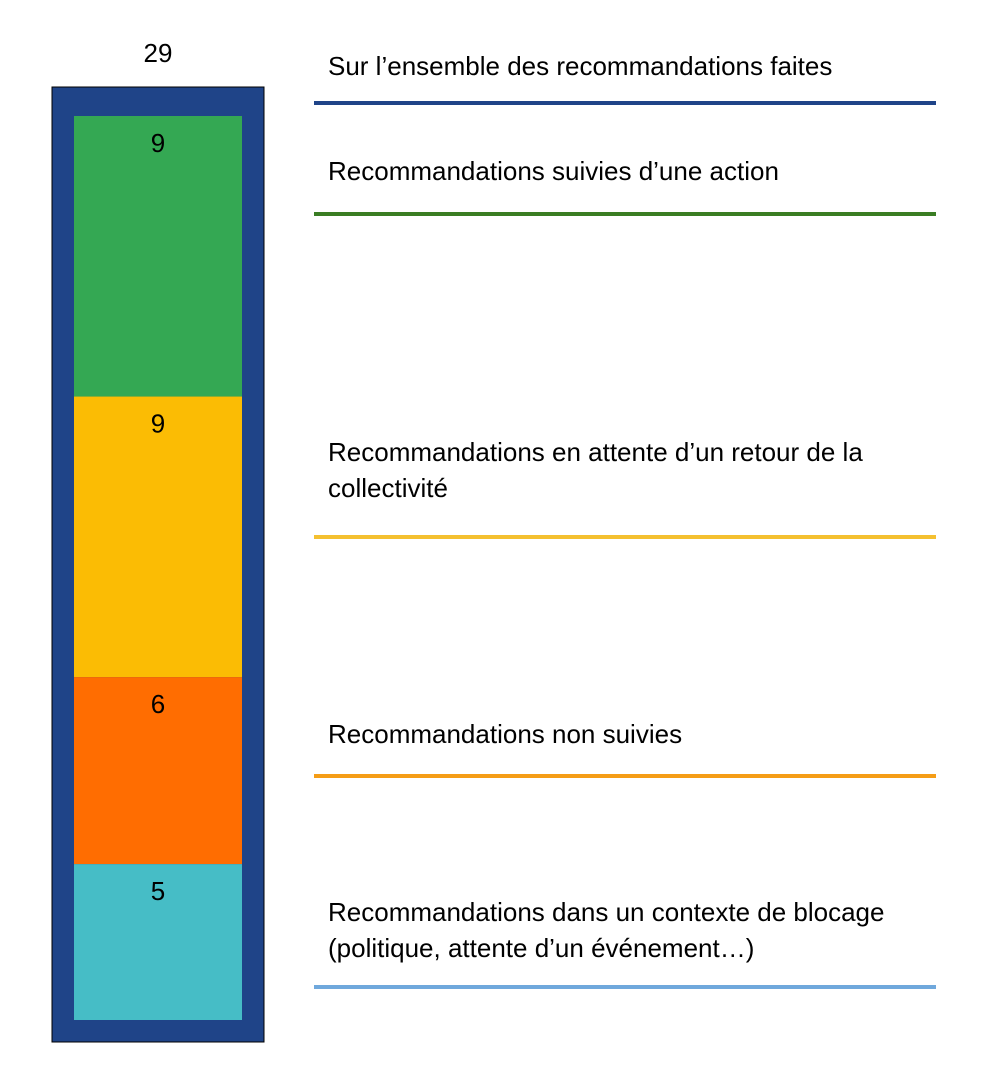 The width and height of the screenshot is (988, 1074). I want to click on legend-item-3: Recommandations non suivies, so click(628, 734).